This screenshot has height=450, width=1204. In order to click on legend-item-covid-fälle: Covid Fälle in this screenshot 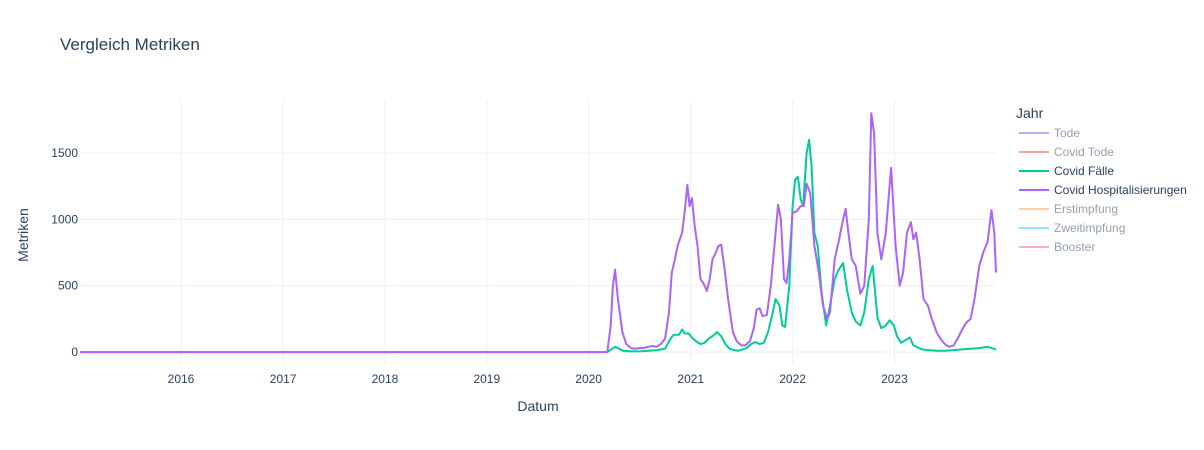, I will do `click(1066, 171)`.